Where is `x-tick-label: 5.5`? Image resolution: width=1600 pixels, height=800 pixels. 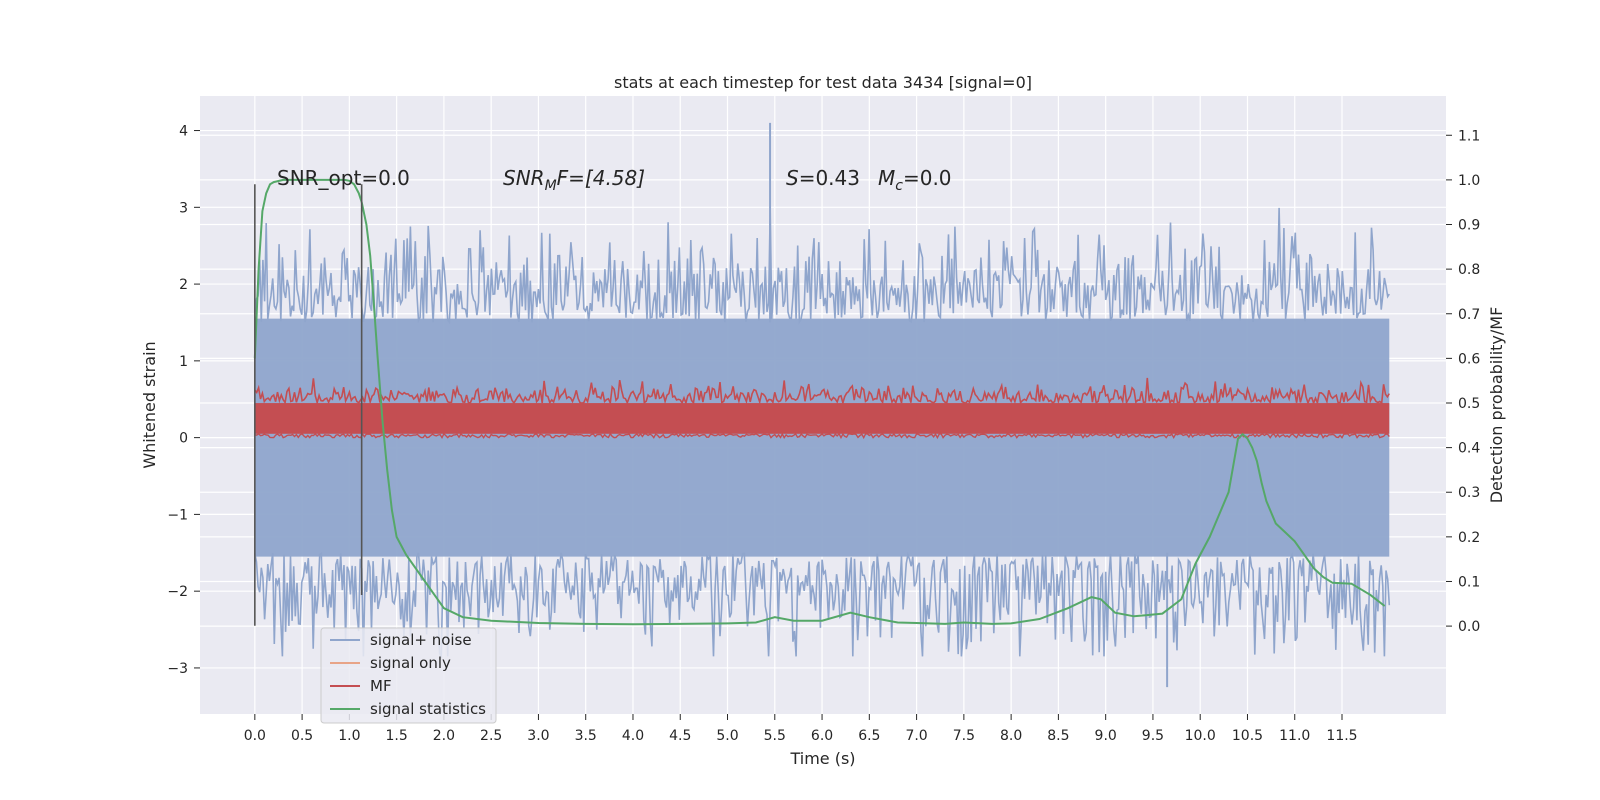
x-tick-label: 5.5 is located at coordinates (775, 736).